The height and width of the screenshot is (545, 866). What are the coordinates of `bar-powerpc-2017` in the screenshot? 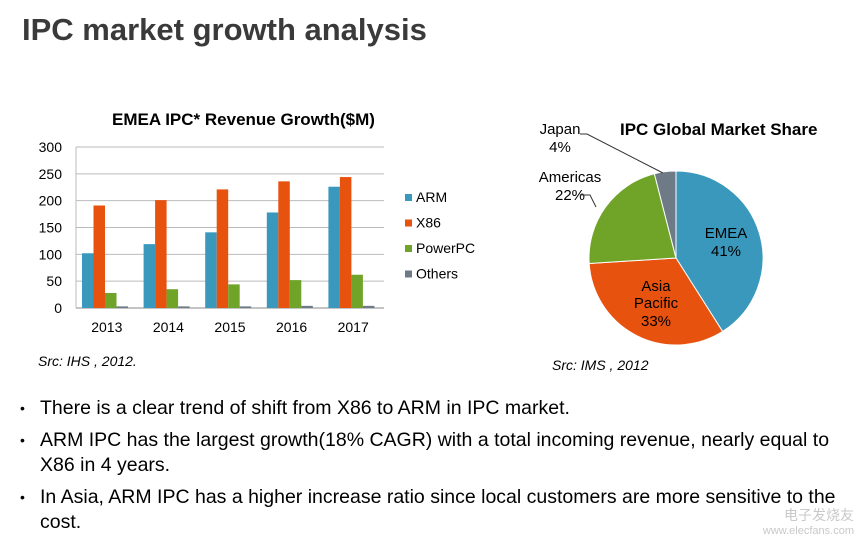 It's located at (357, 291).